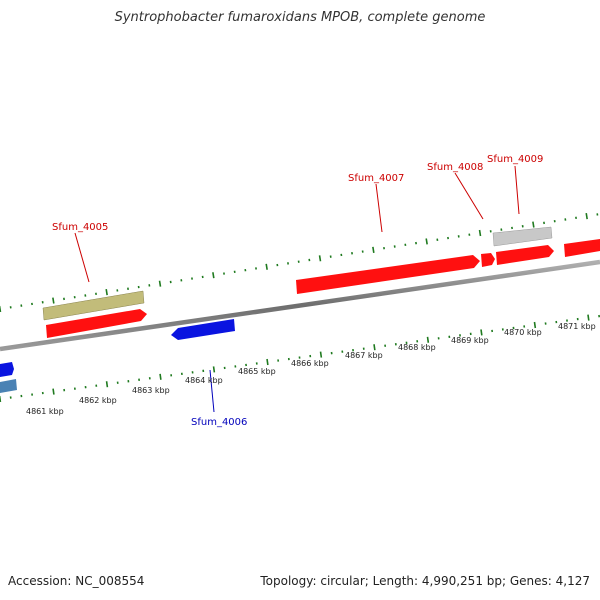 The image size is (600, 600). I want to click on inner-tick-ring, so click(300, 358).